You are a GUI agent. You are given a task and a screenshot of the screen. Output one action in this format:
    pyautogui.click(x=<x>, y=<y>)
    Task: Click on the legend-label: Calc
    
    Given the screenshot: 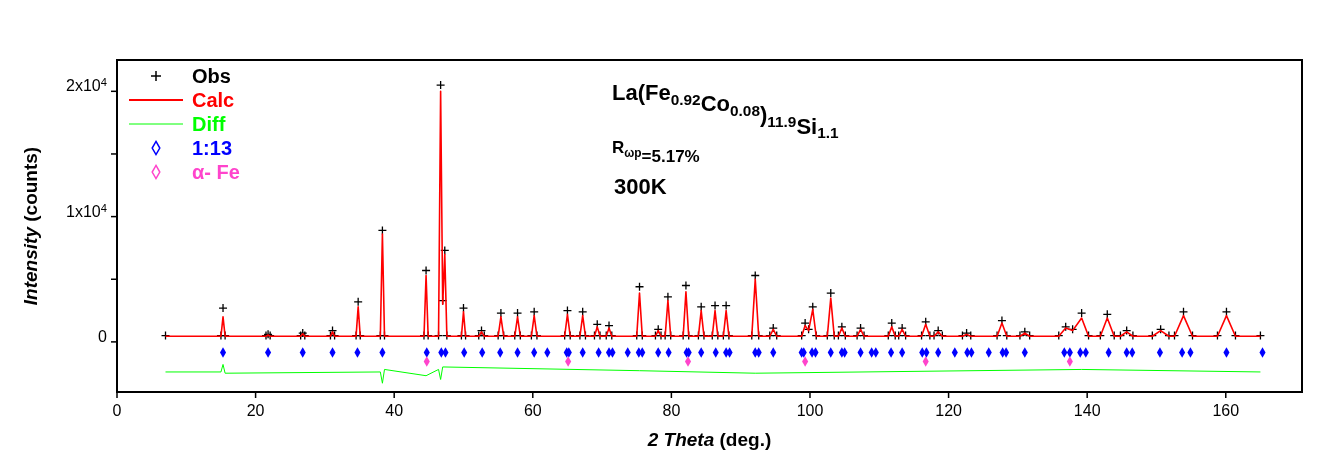 What is the action you would take?
    pyautogui.click(x=213, y=100)
    